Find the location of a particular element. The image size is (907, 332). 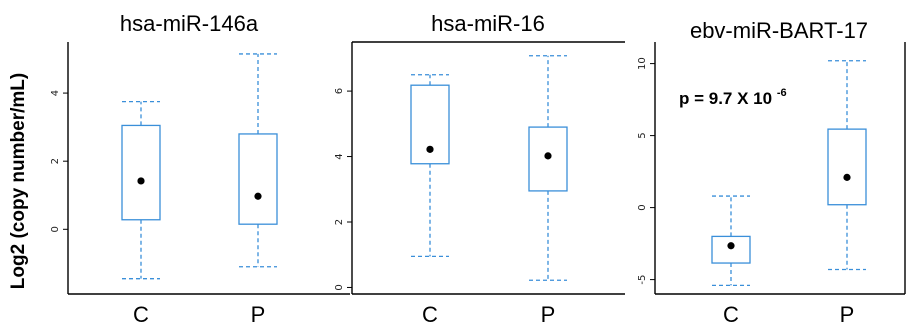

p-value-exponent: -6 is located at coordinates (782, 93).